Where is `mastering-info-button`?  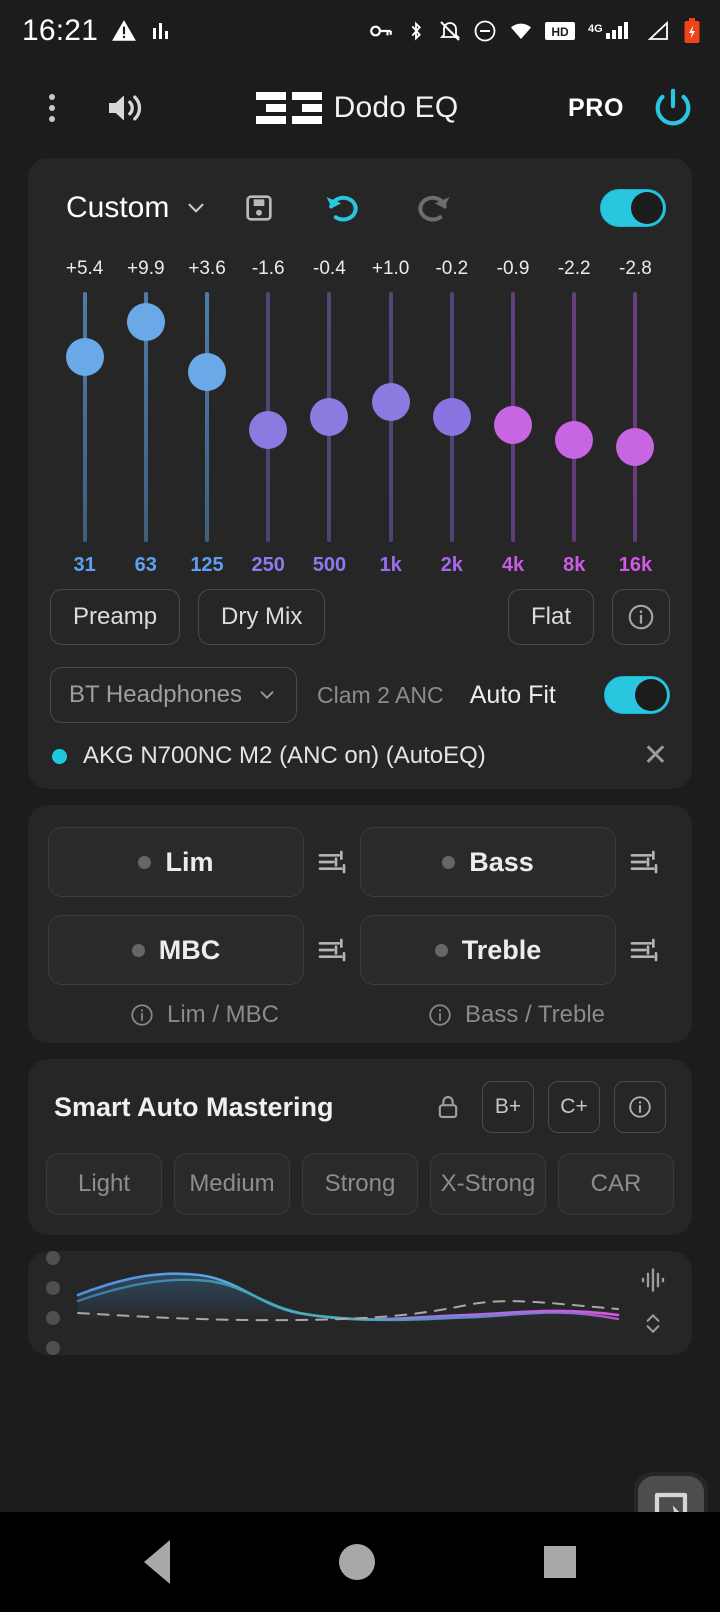 mastering-info-button is located at coordinates (640, 1107).